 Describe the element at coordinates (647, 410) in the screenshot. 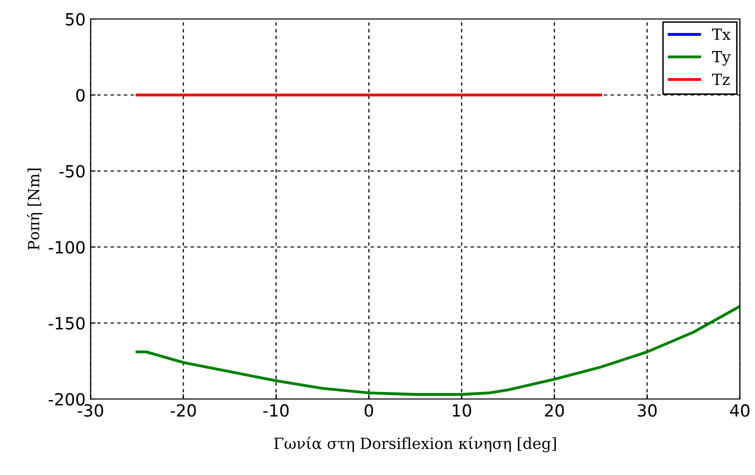

I see `x-tick-label: 30` at that location.